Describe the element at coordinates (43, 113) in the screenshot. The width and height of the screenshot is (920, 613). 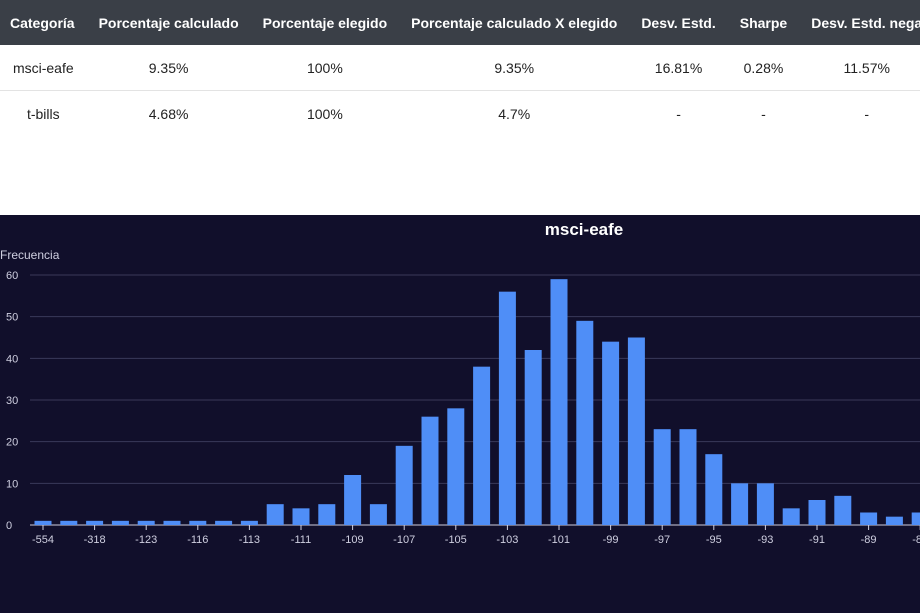
I see `category-cell: t-bills` at that location.